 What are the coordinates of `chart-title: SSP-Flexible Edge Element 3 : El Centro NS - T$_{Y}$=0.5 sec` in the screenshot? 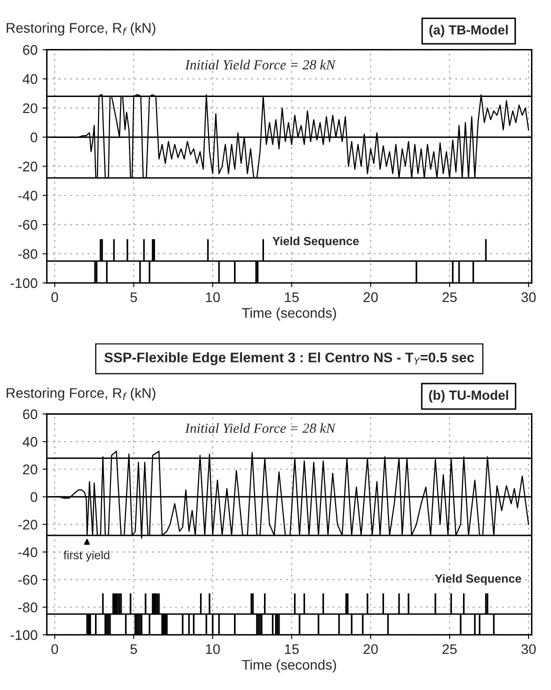 It's located at (289, 359).